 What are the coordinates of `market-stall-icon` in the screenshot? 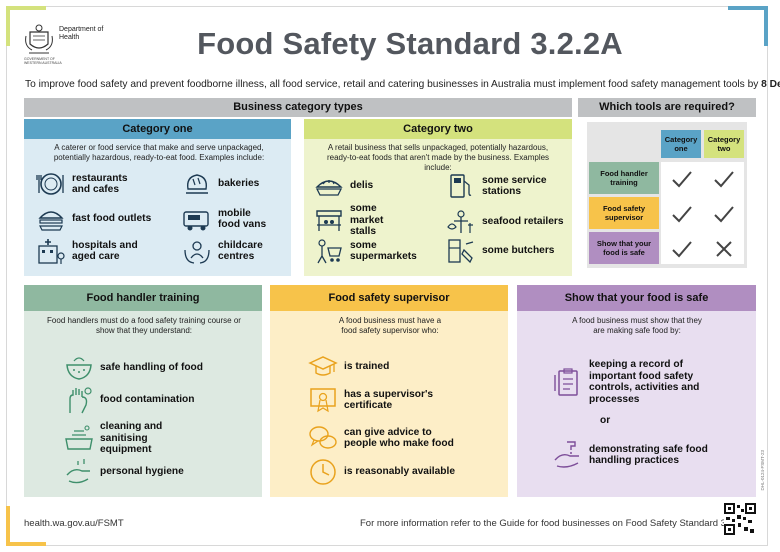 It's located at (329, 221).